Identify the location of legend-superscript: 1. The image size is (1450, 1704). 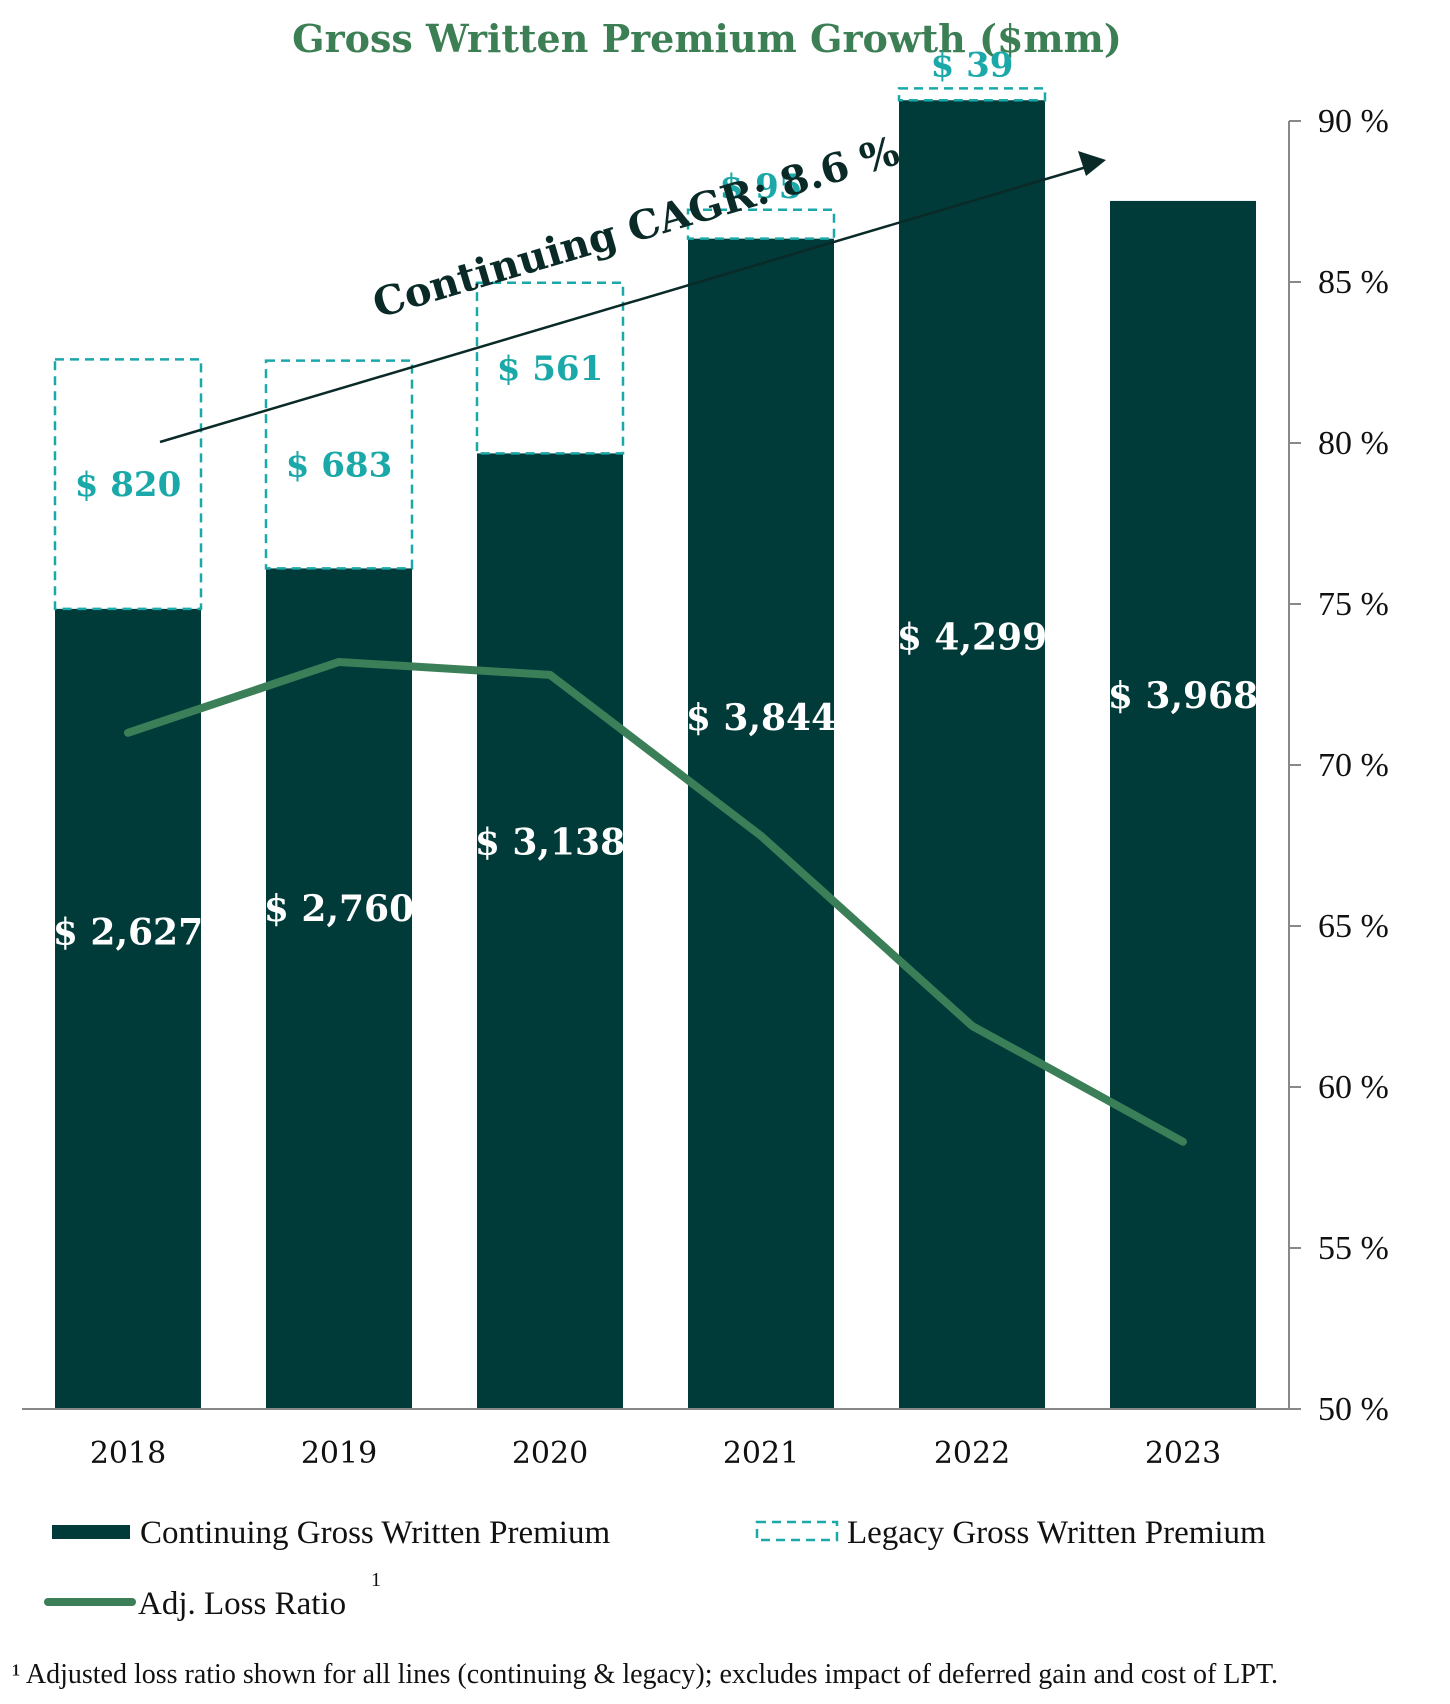
(376, 1580).